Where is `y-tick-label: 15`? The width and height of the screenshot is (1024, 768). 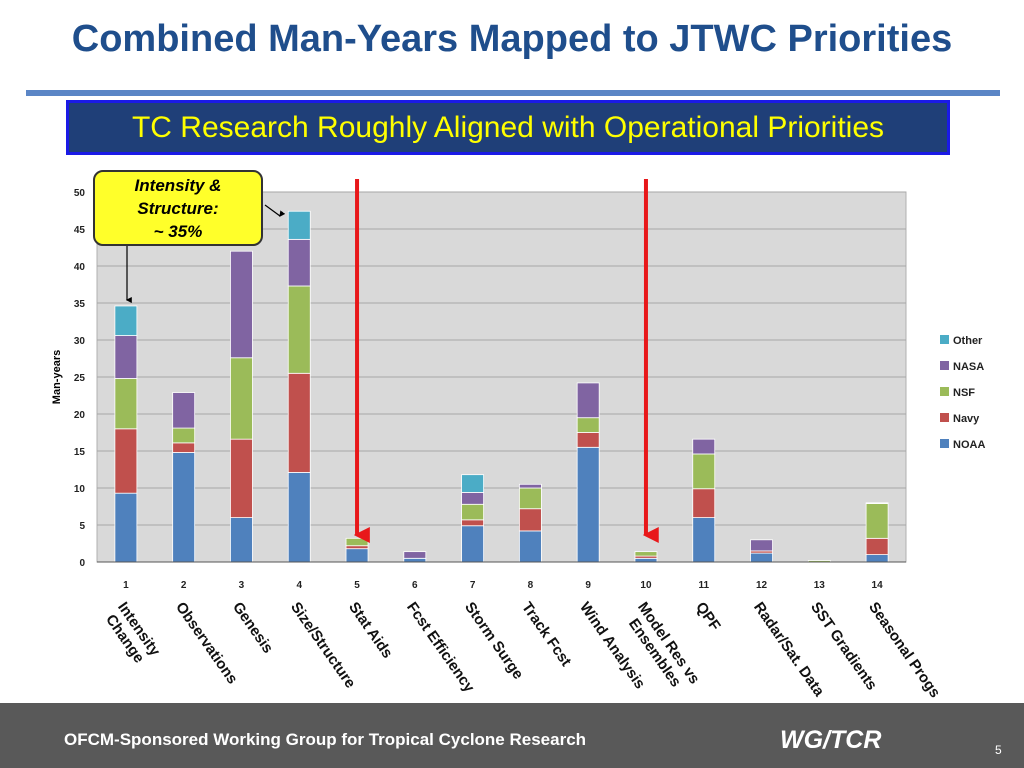
y-tick-label: 15 is located at coordinates (80, 452).